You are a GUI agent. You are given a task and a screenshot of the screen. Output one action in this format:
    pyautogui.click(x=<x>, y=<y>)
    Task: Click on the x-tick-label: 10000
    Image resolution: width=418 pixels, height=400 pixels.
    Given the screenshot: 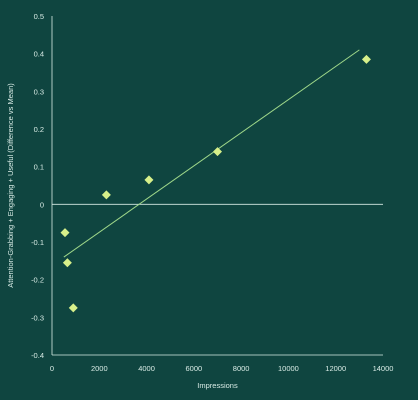 What is the action you would take?
    pyautogui.click(x=288, y=368)
    